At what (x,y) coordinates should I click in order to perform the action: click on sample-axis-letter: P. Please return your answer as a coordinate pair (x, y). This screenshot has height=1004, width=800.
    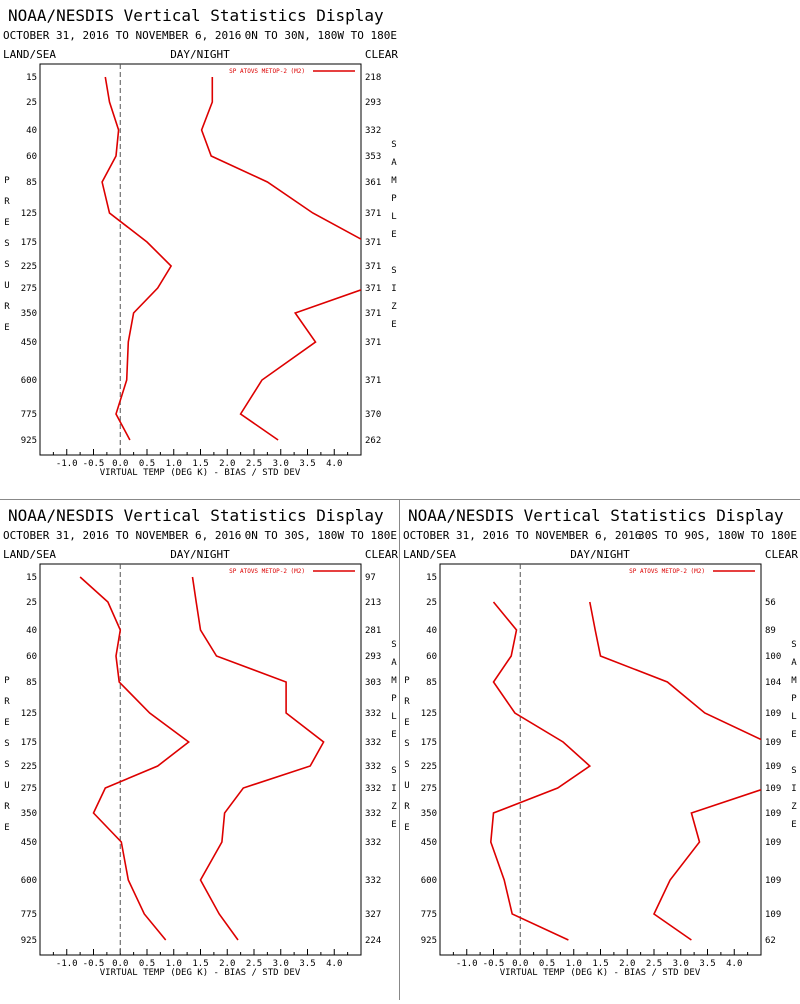
    Looking at the image, I should click on (794, 699).